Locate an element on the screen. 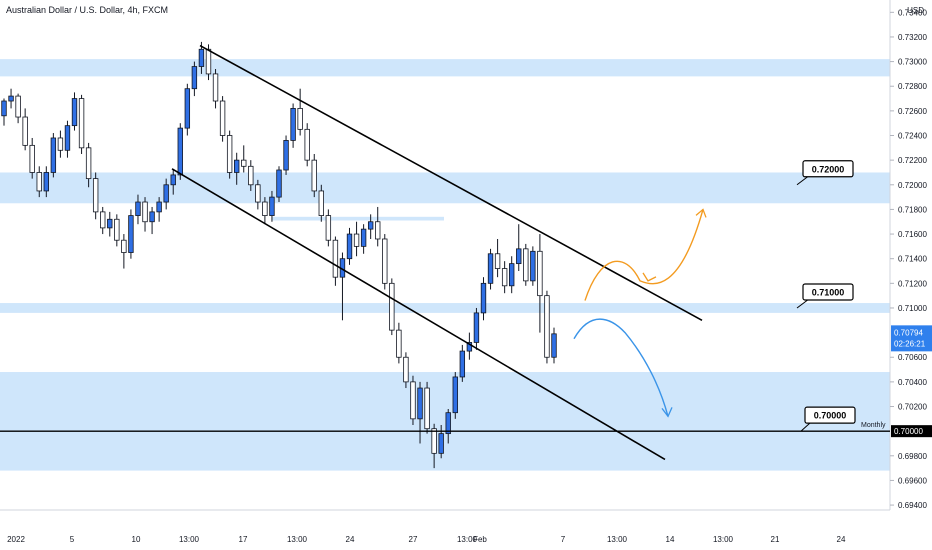  level-callouts: 0.72000 0.71000 0.70000 is located at coordinates (826, 296).